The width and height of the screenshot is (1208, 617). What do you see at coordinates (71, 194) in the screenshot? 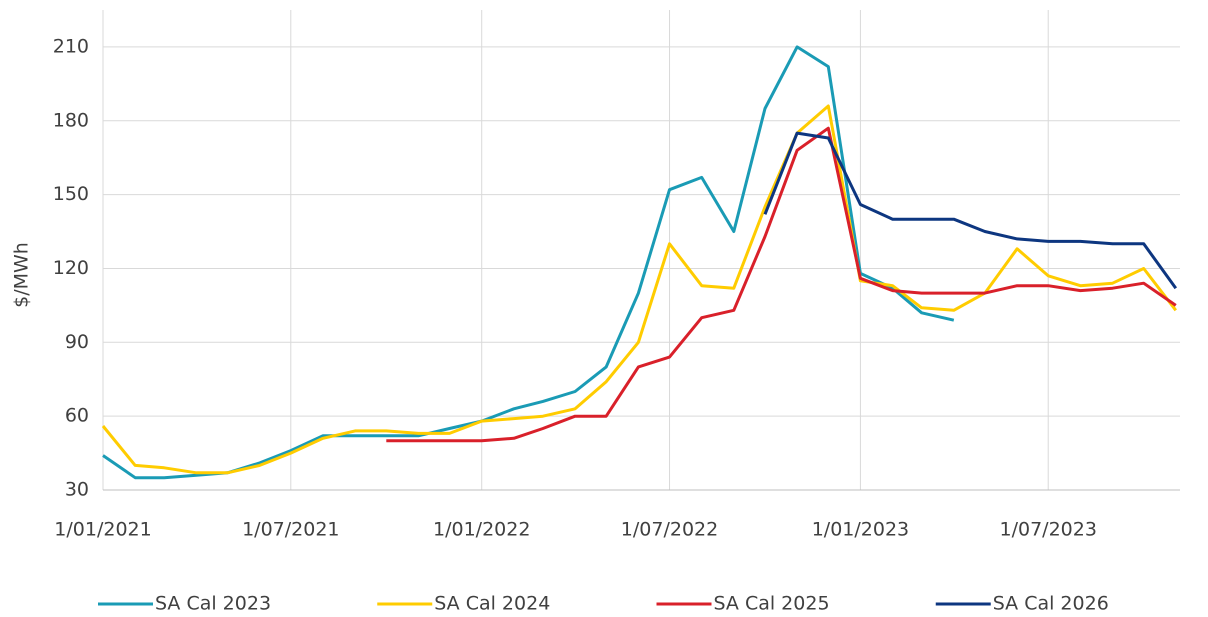
I see `y-tick-label: 150` at bounding box center [71, 194].